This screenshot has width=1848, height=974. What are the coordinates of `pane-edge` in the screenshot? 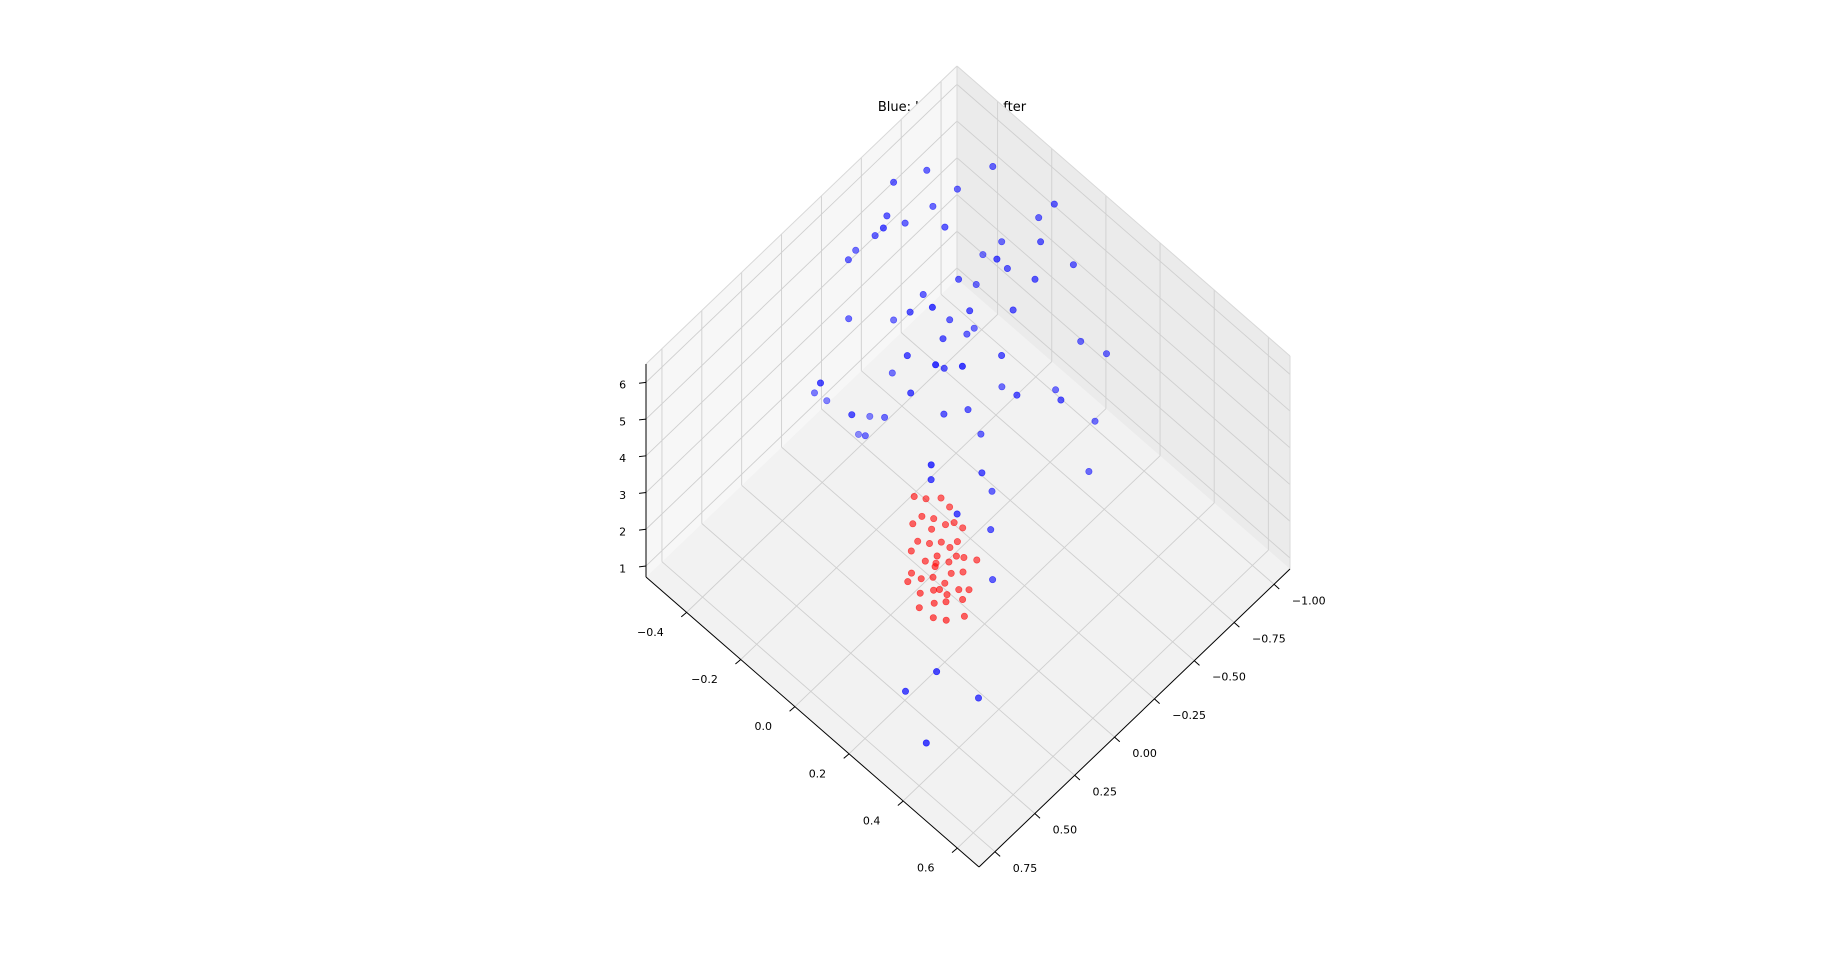 It's located at (1123, 211).